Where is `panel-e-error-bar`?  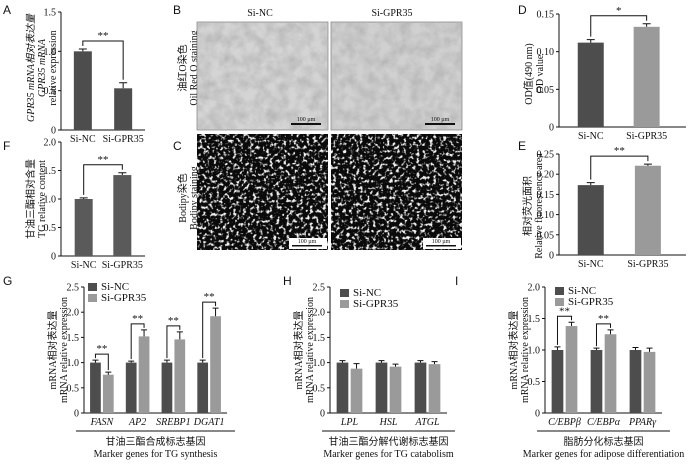
panel-e-error-bar is located at coordinates (590, 184).